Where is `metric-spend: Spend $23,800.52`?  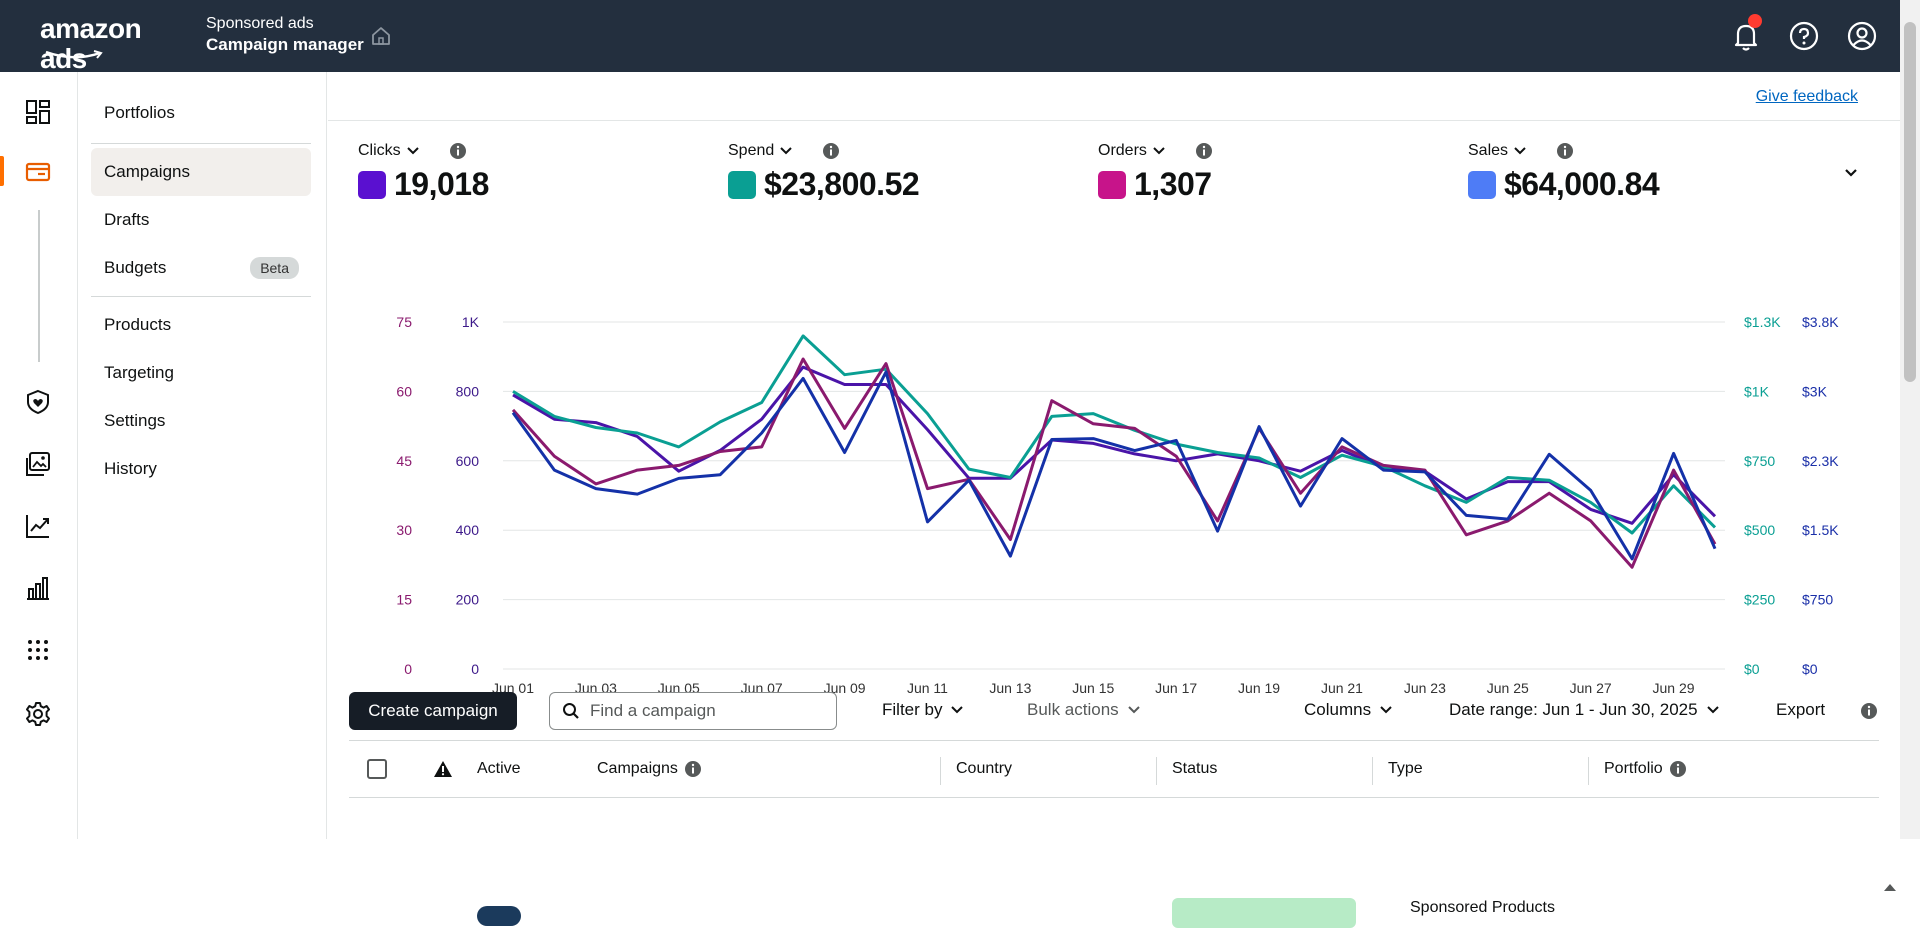
metric-spend: Spend $23,800.52 is located at coordinates (824, 172).